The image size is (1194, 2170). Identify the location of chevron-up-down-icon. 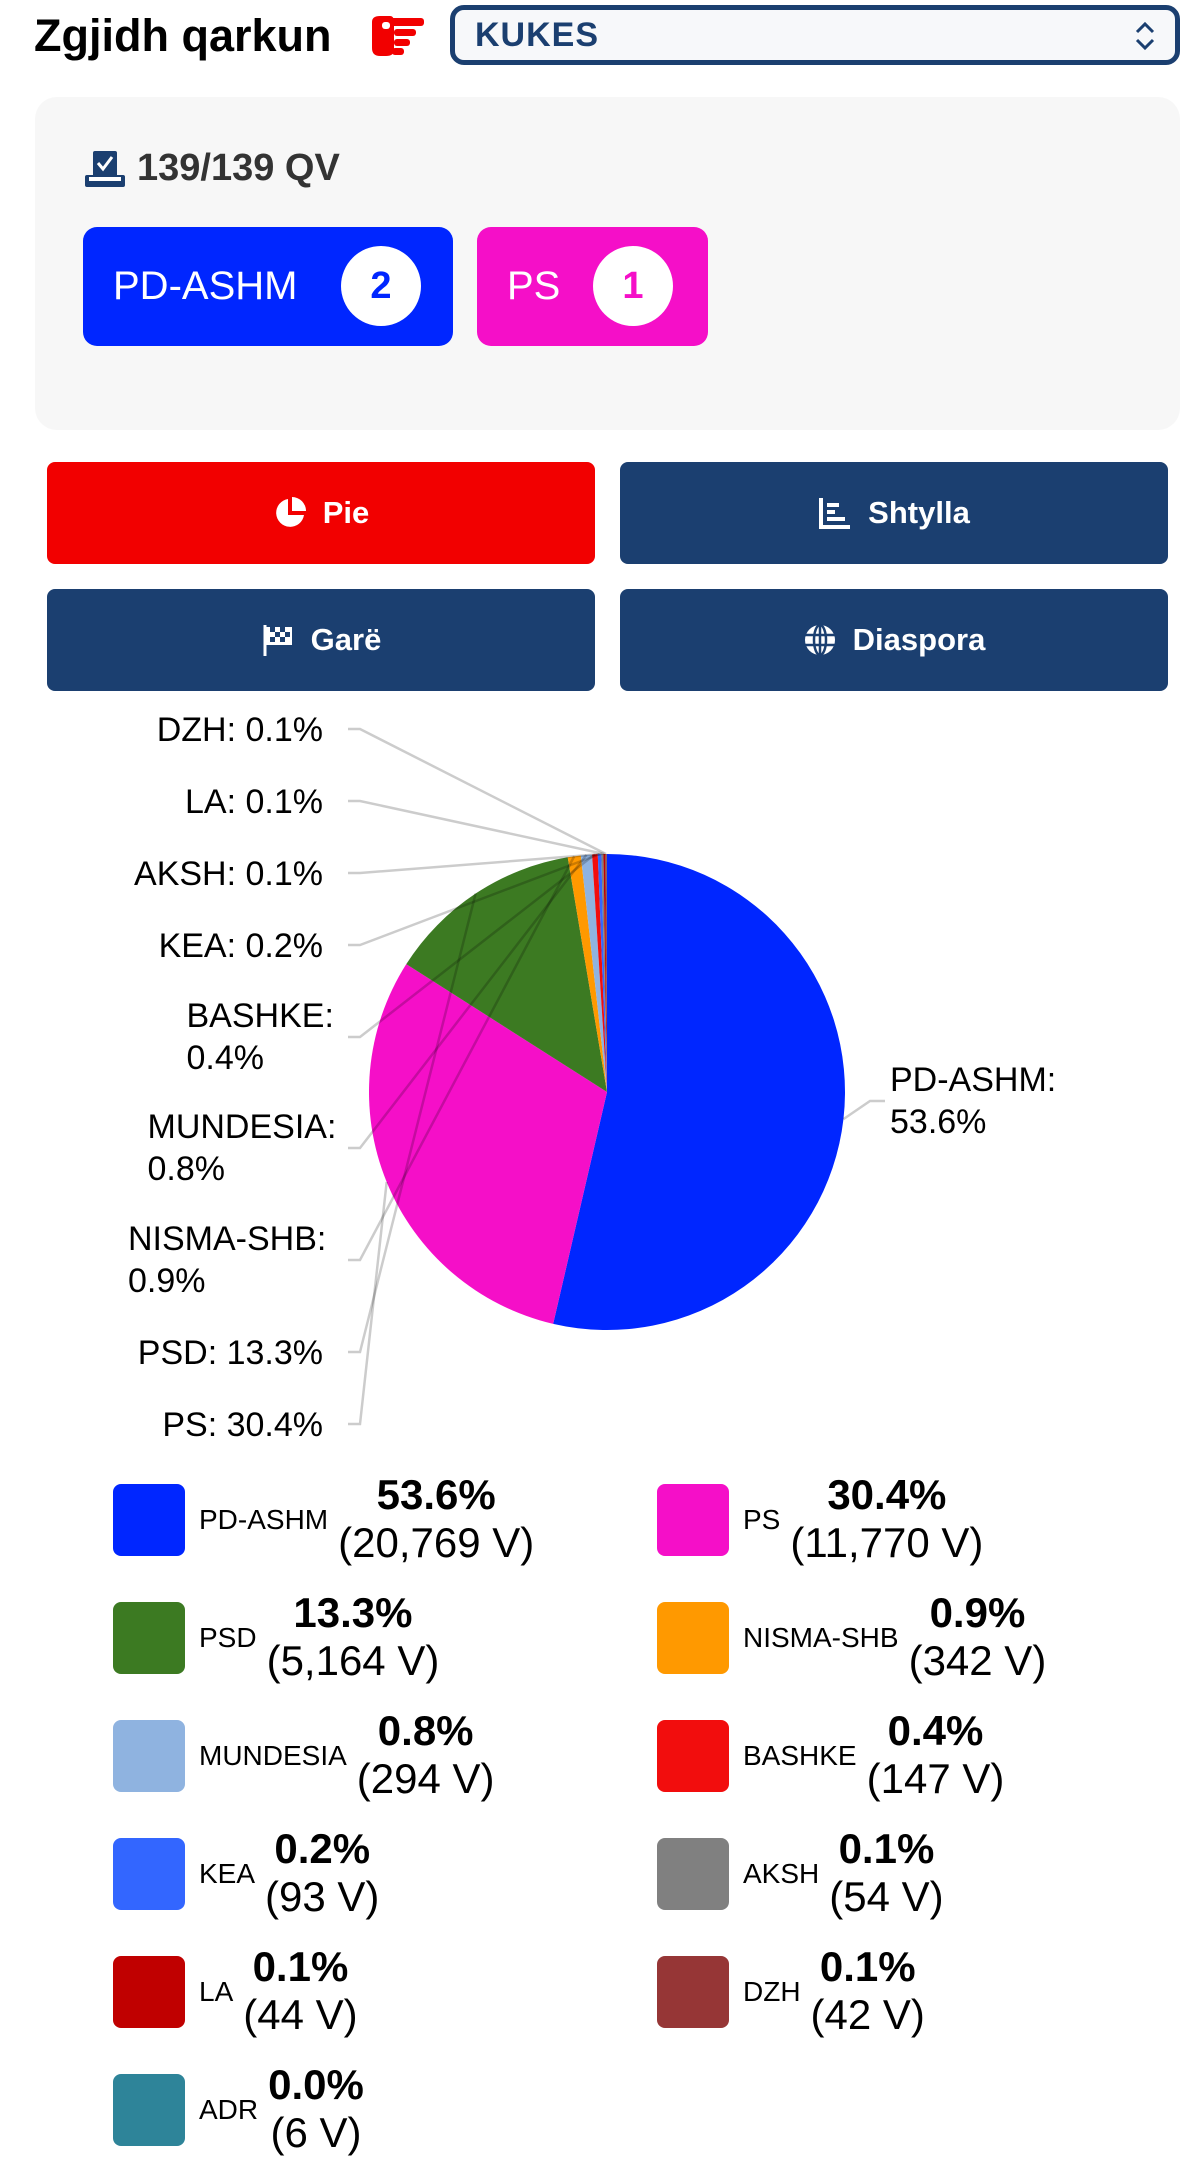
(1145, 36).